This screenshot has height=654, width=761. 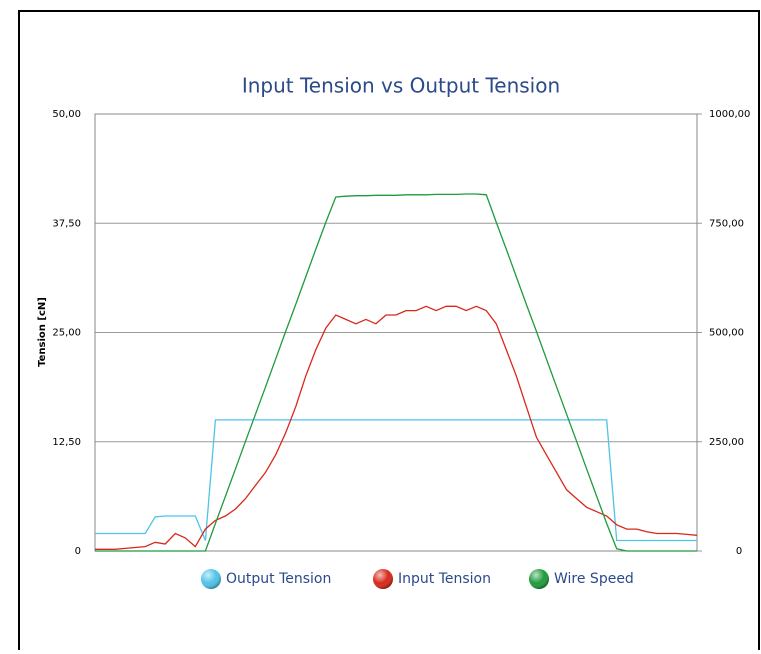 What do you see at coordinates (396, 480) in the screenshot?
I see `series-line` at bounding box center [396, 480].